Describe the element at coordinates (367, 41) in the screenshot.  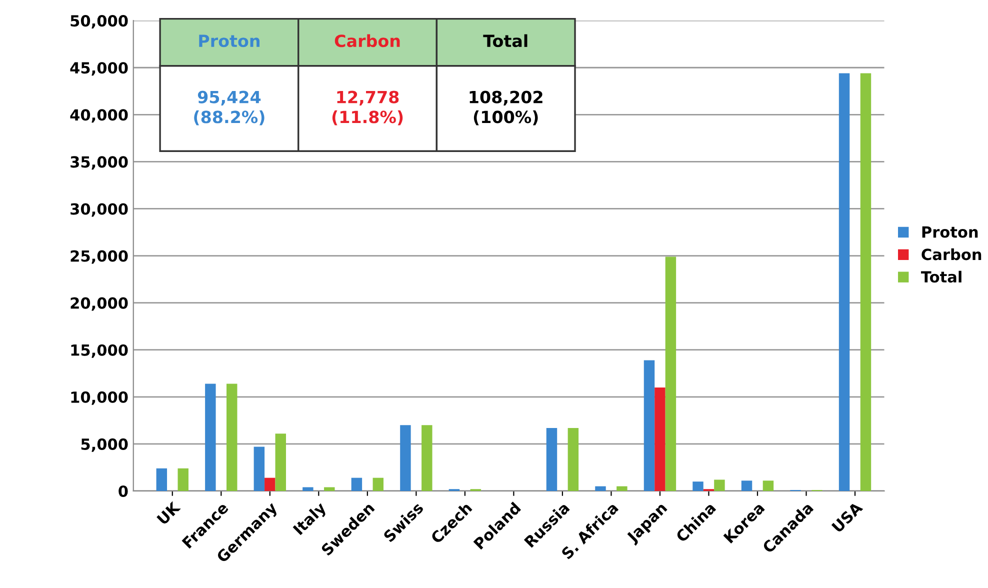
I see `annotation: Carbon` at that location.